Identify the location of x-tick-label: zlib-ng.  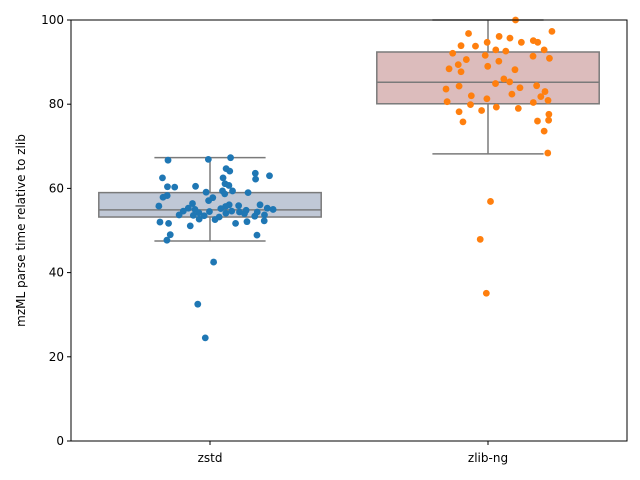
(488, 458).